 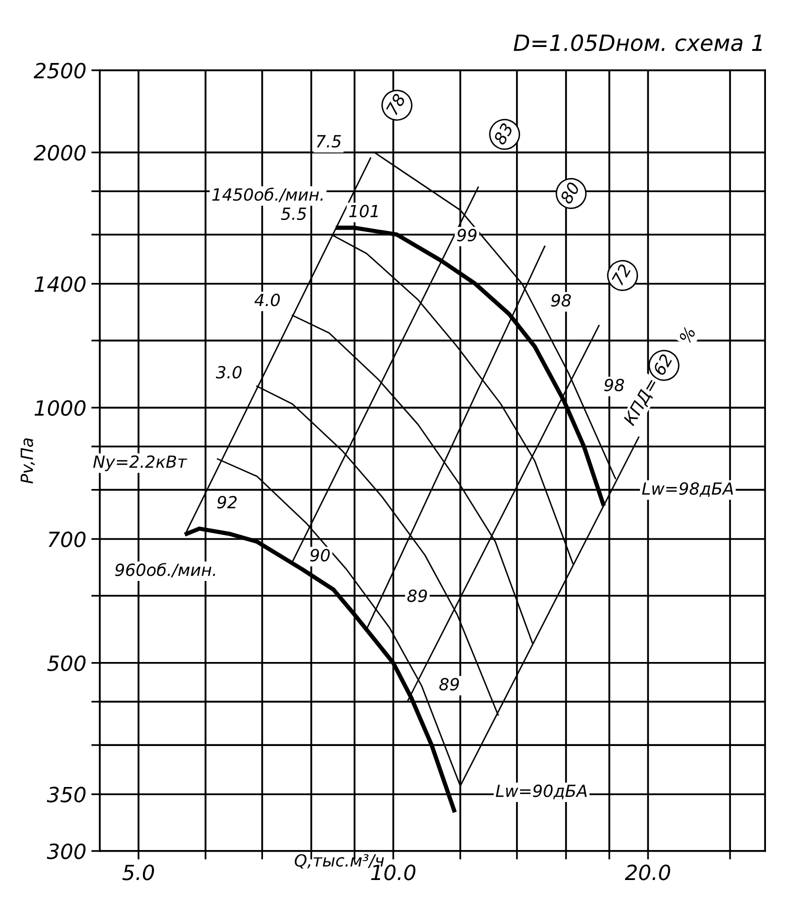 I want to click on y-tick-label: 2500, so click(x=60, y=70).